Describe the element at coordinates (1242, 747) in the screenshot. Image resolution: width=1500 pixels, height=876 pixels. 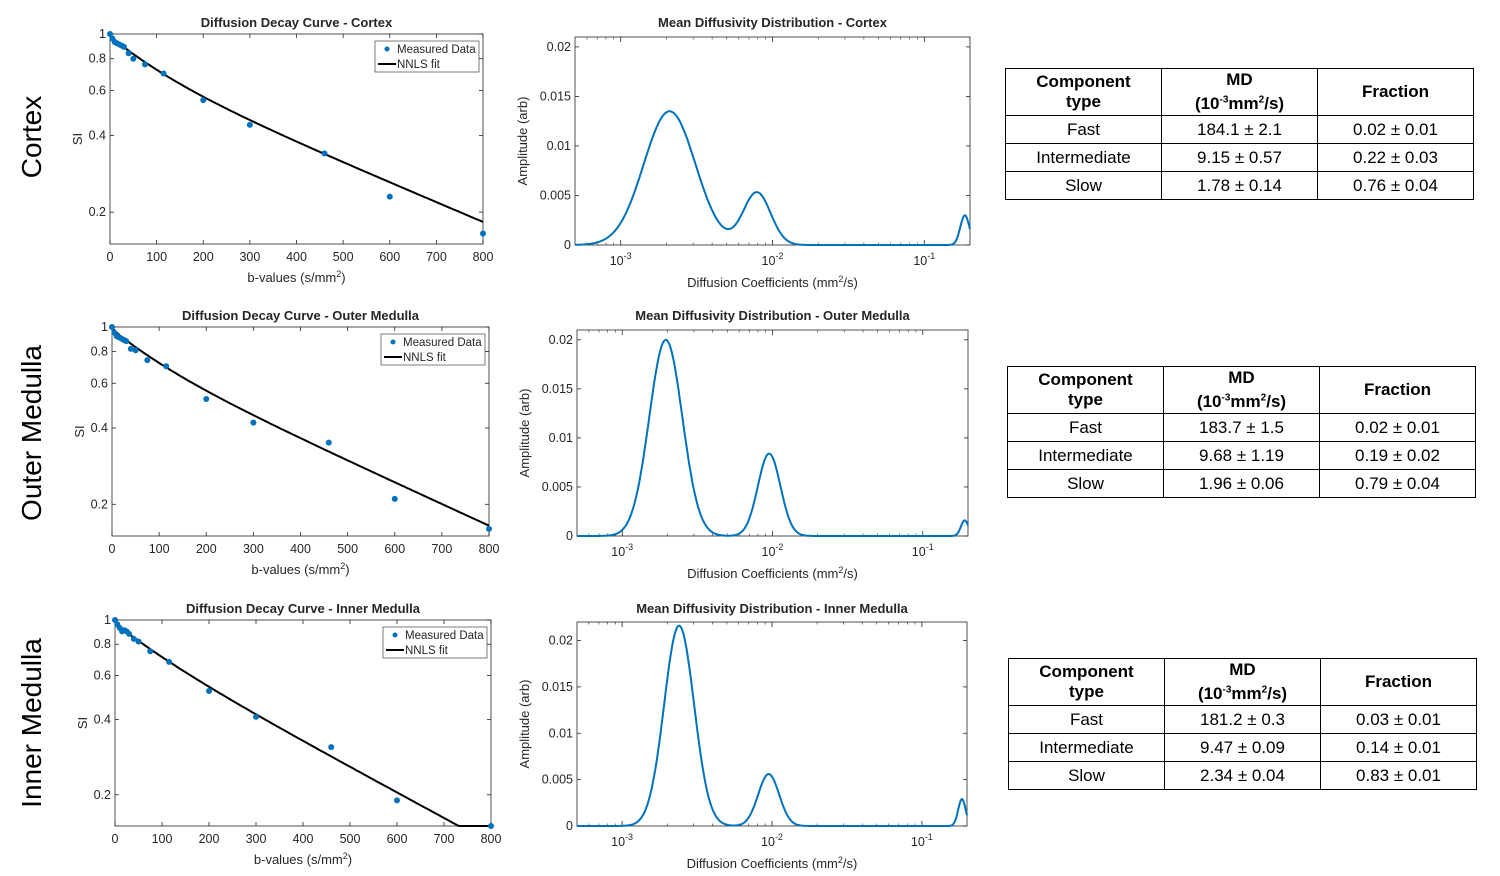
I see `cell-md: 9.47 ± 0.09` at that location.